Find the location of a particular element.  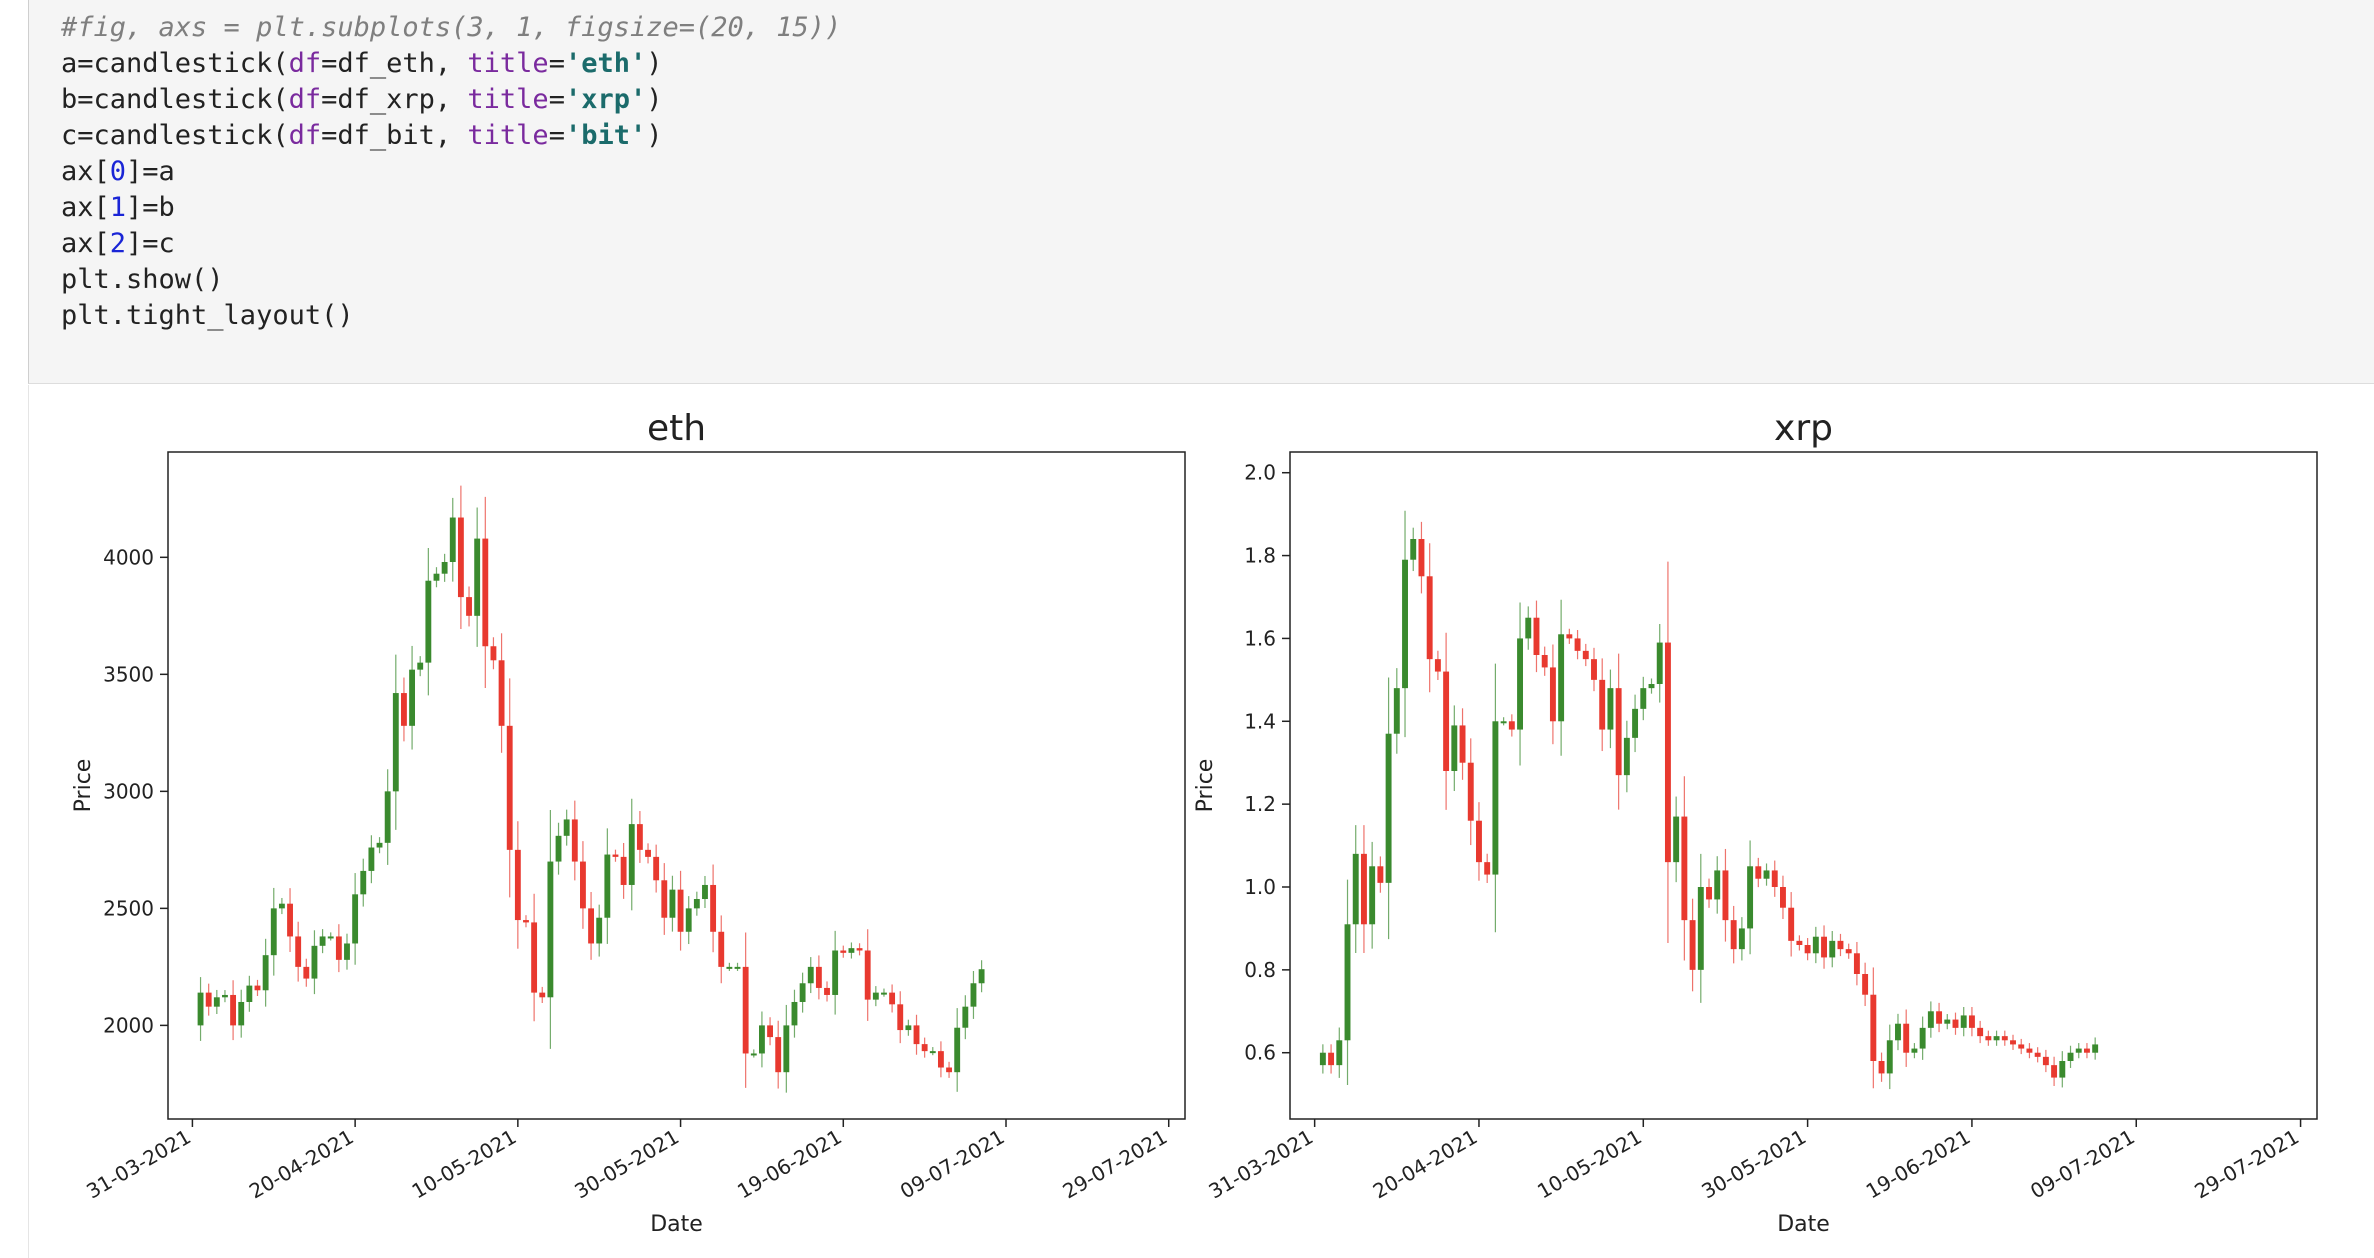

y-tick-label: 2.0 is located at coordinates (1260, 473).